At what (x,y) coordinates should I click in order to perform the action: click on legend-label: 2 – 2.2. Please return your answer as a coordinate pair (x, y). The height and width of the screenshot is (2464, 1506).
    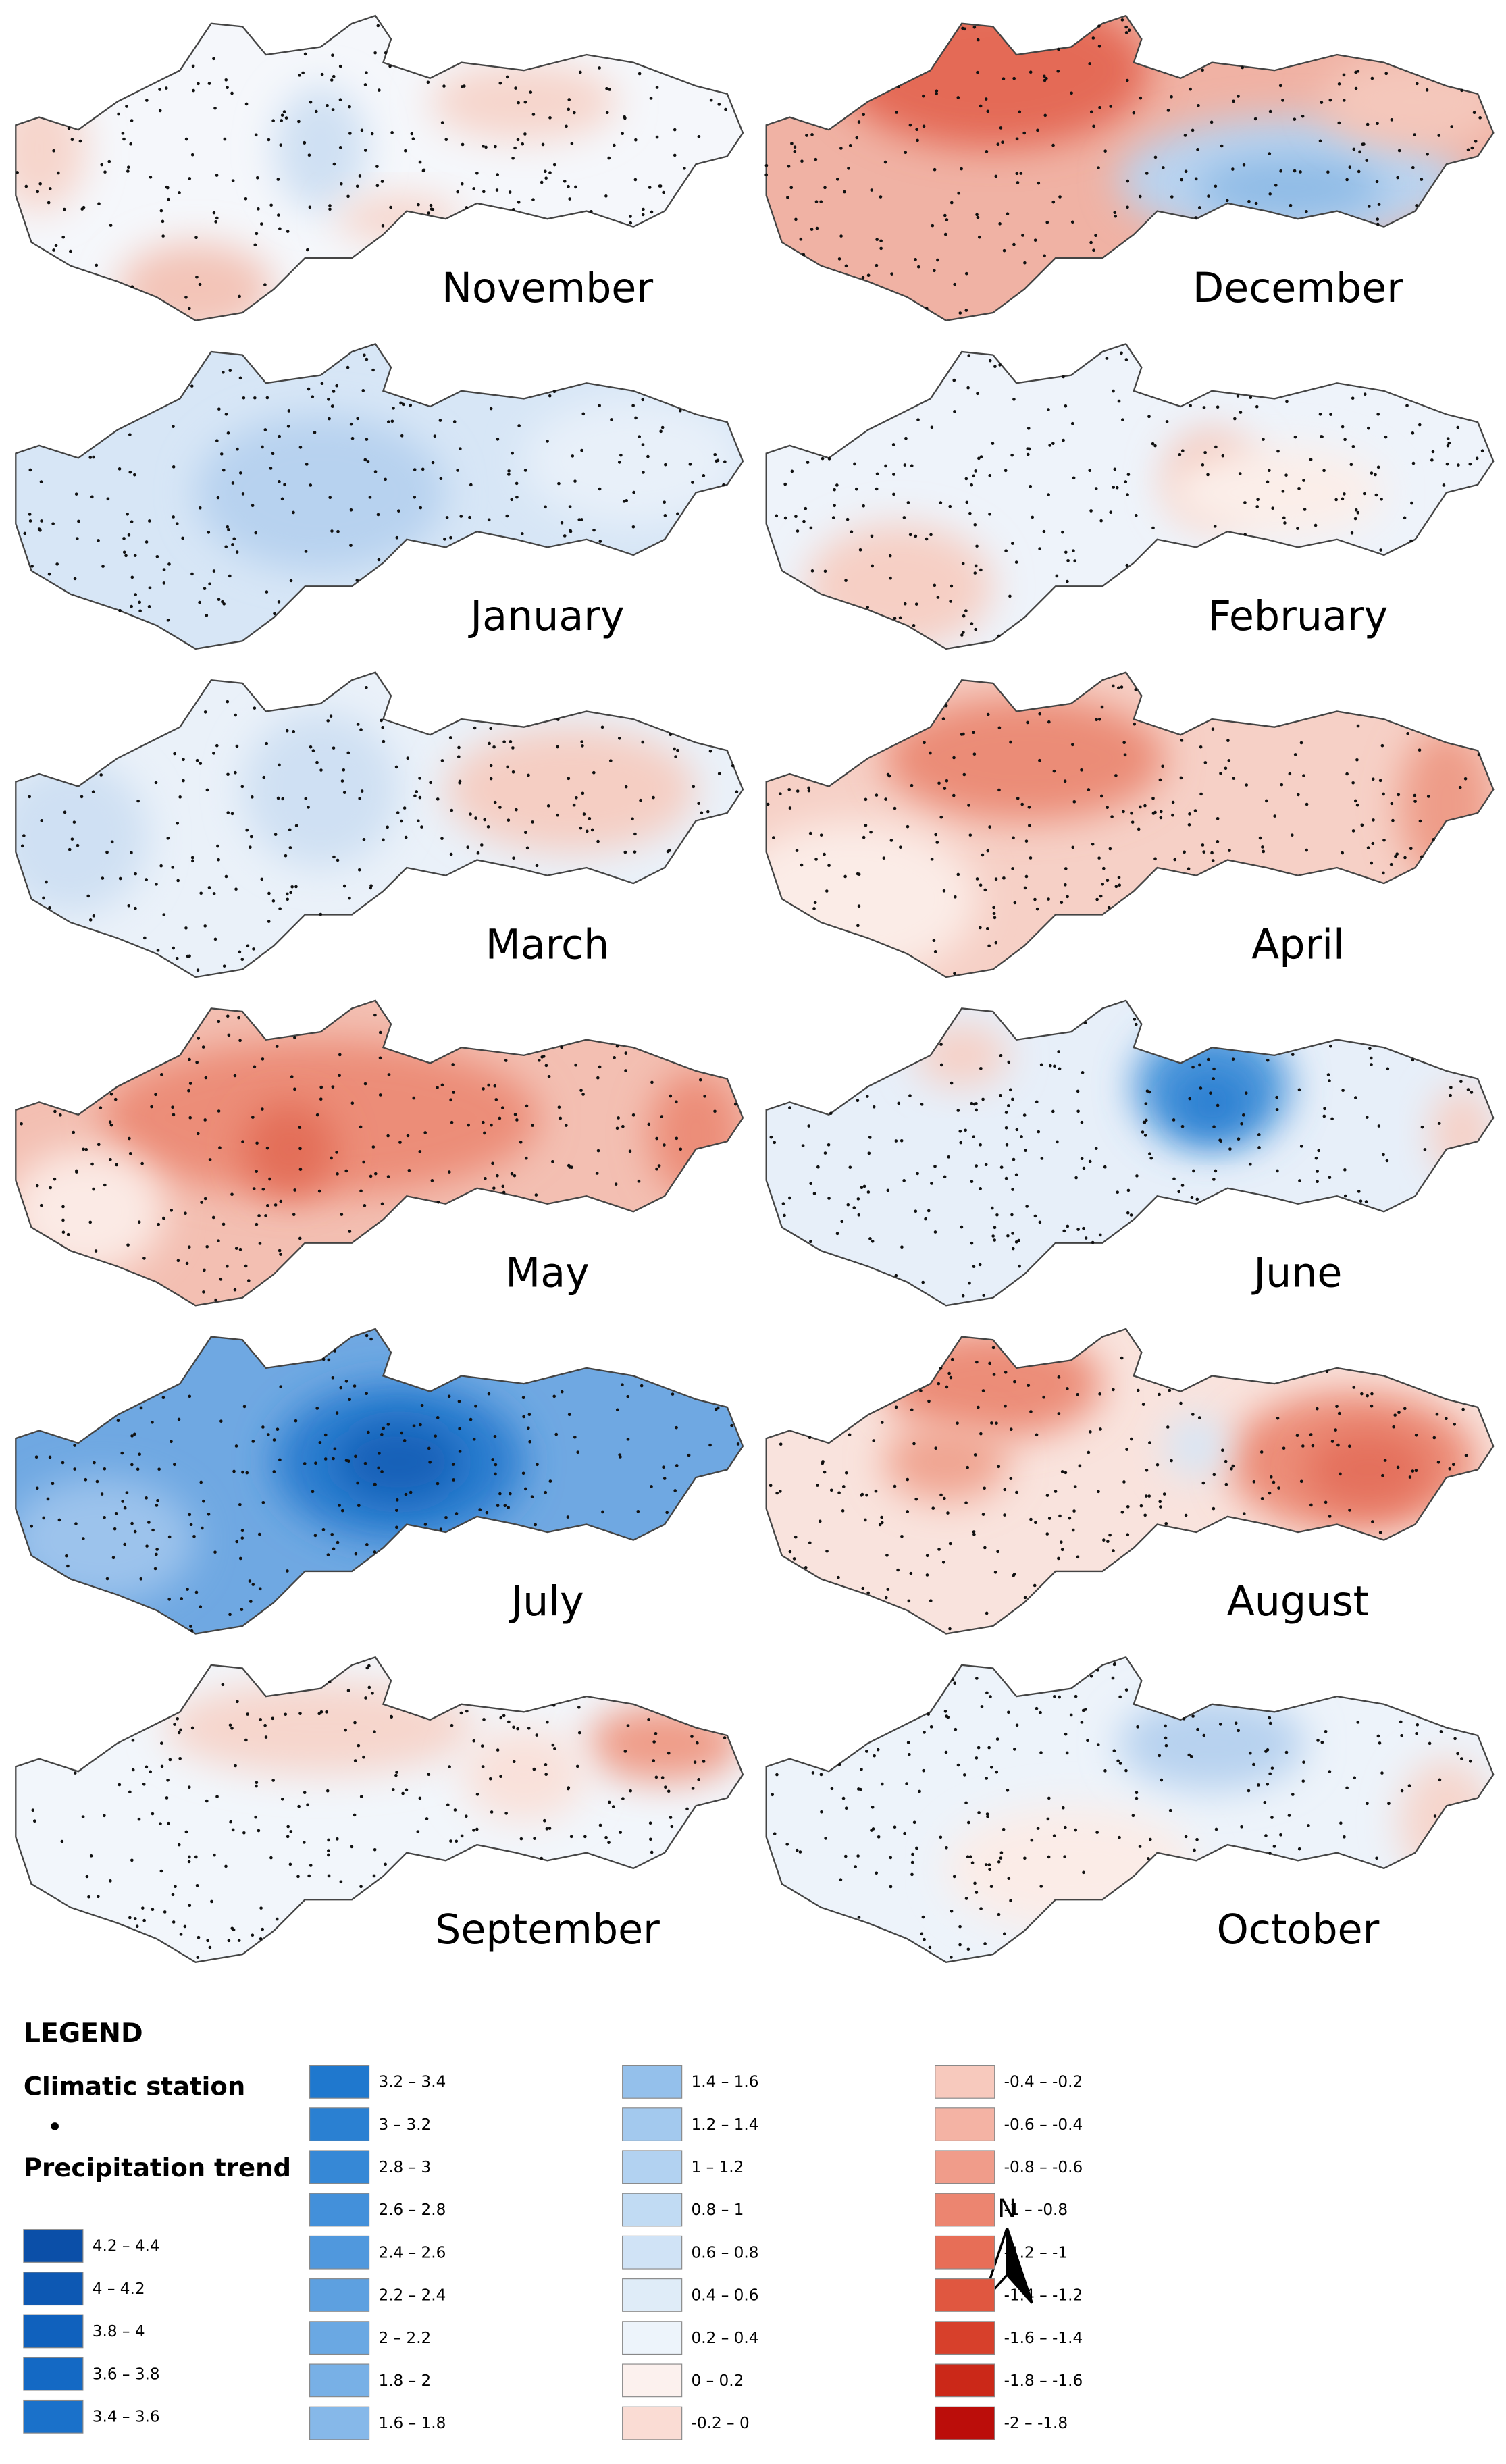
    Looking at the image, I should click on (404, 2338).